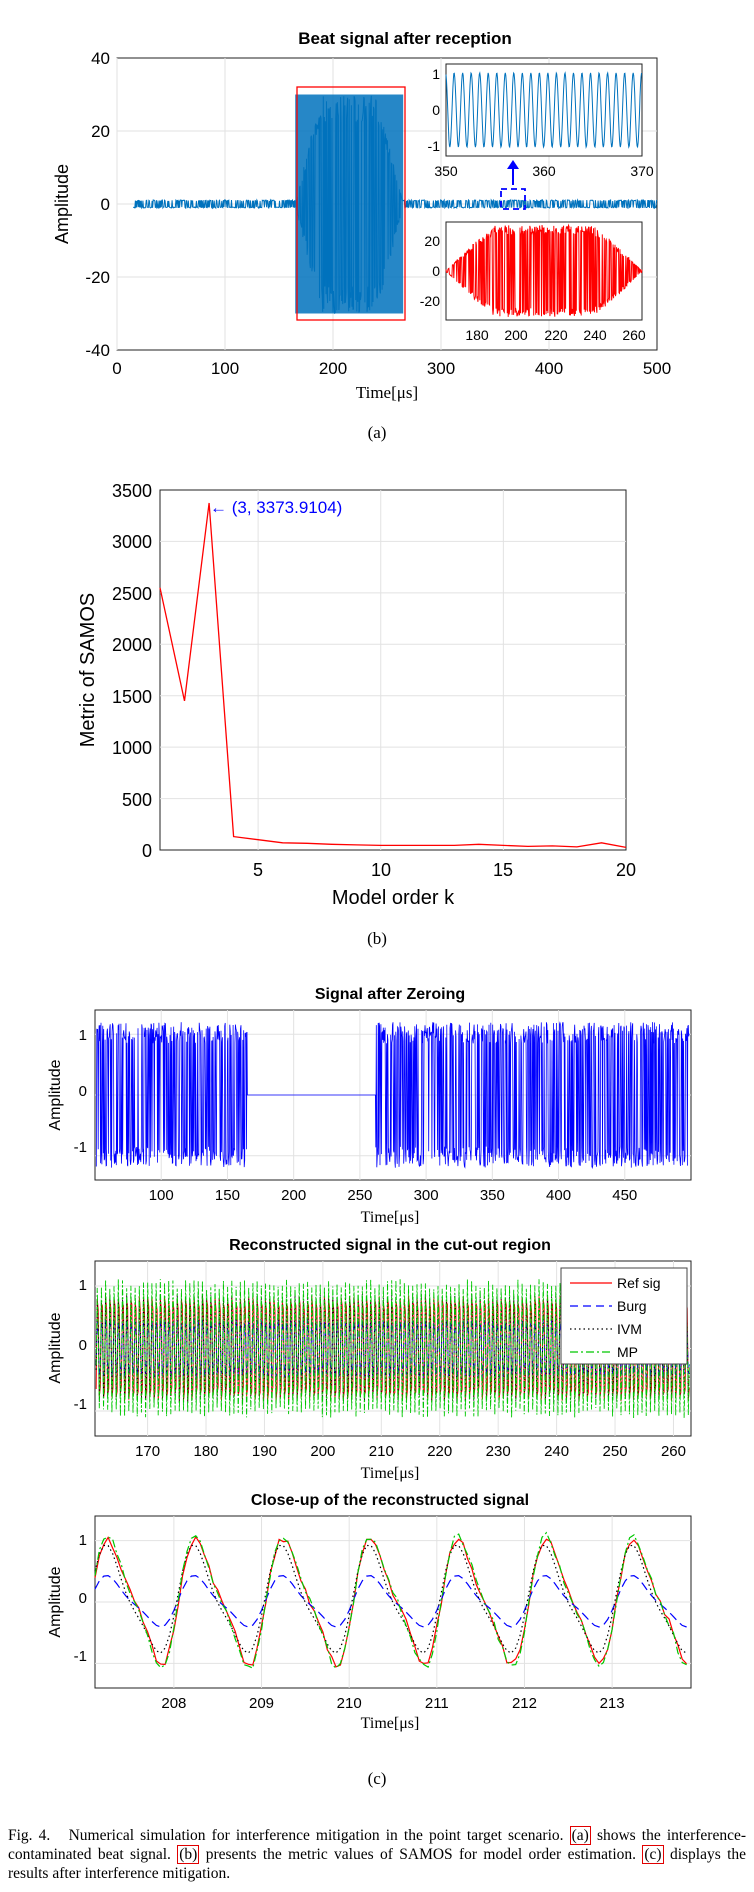 This screenshot has height=1892, width=754. What do you see at coordinates (653, 1854) in the screenshot?
I see `caption-ref-c: (c)` at bounding box center [653, 1854].